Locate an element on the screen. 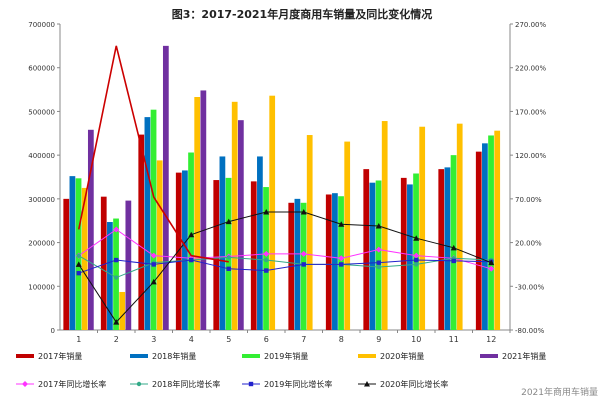 Image resolution: width=604 pixels, height=408 pixels. legend-label: 2018年销量 is located at coordinates (174, 356).